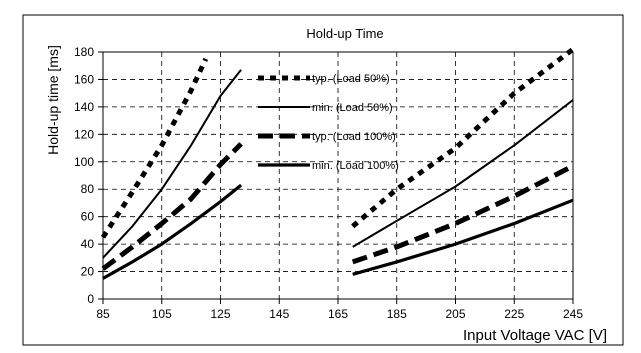  Describe the element at coordinates (535, 335) in the screenshot. I see `x-axis-label: Input Voltage VAC [V]` at that location.